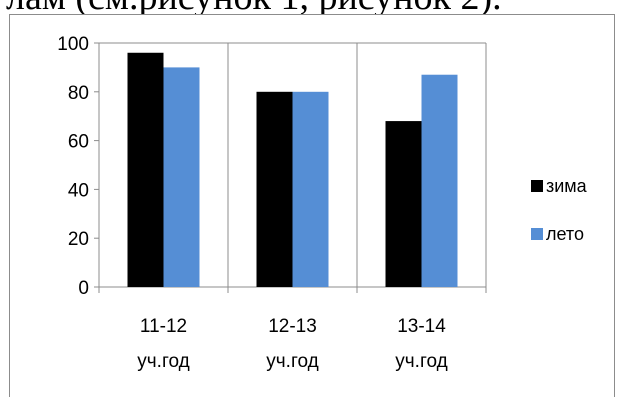  I want to click on x-category-label: 12-13, so click(292, 326).